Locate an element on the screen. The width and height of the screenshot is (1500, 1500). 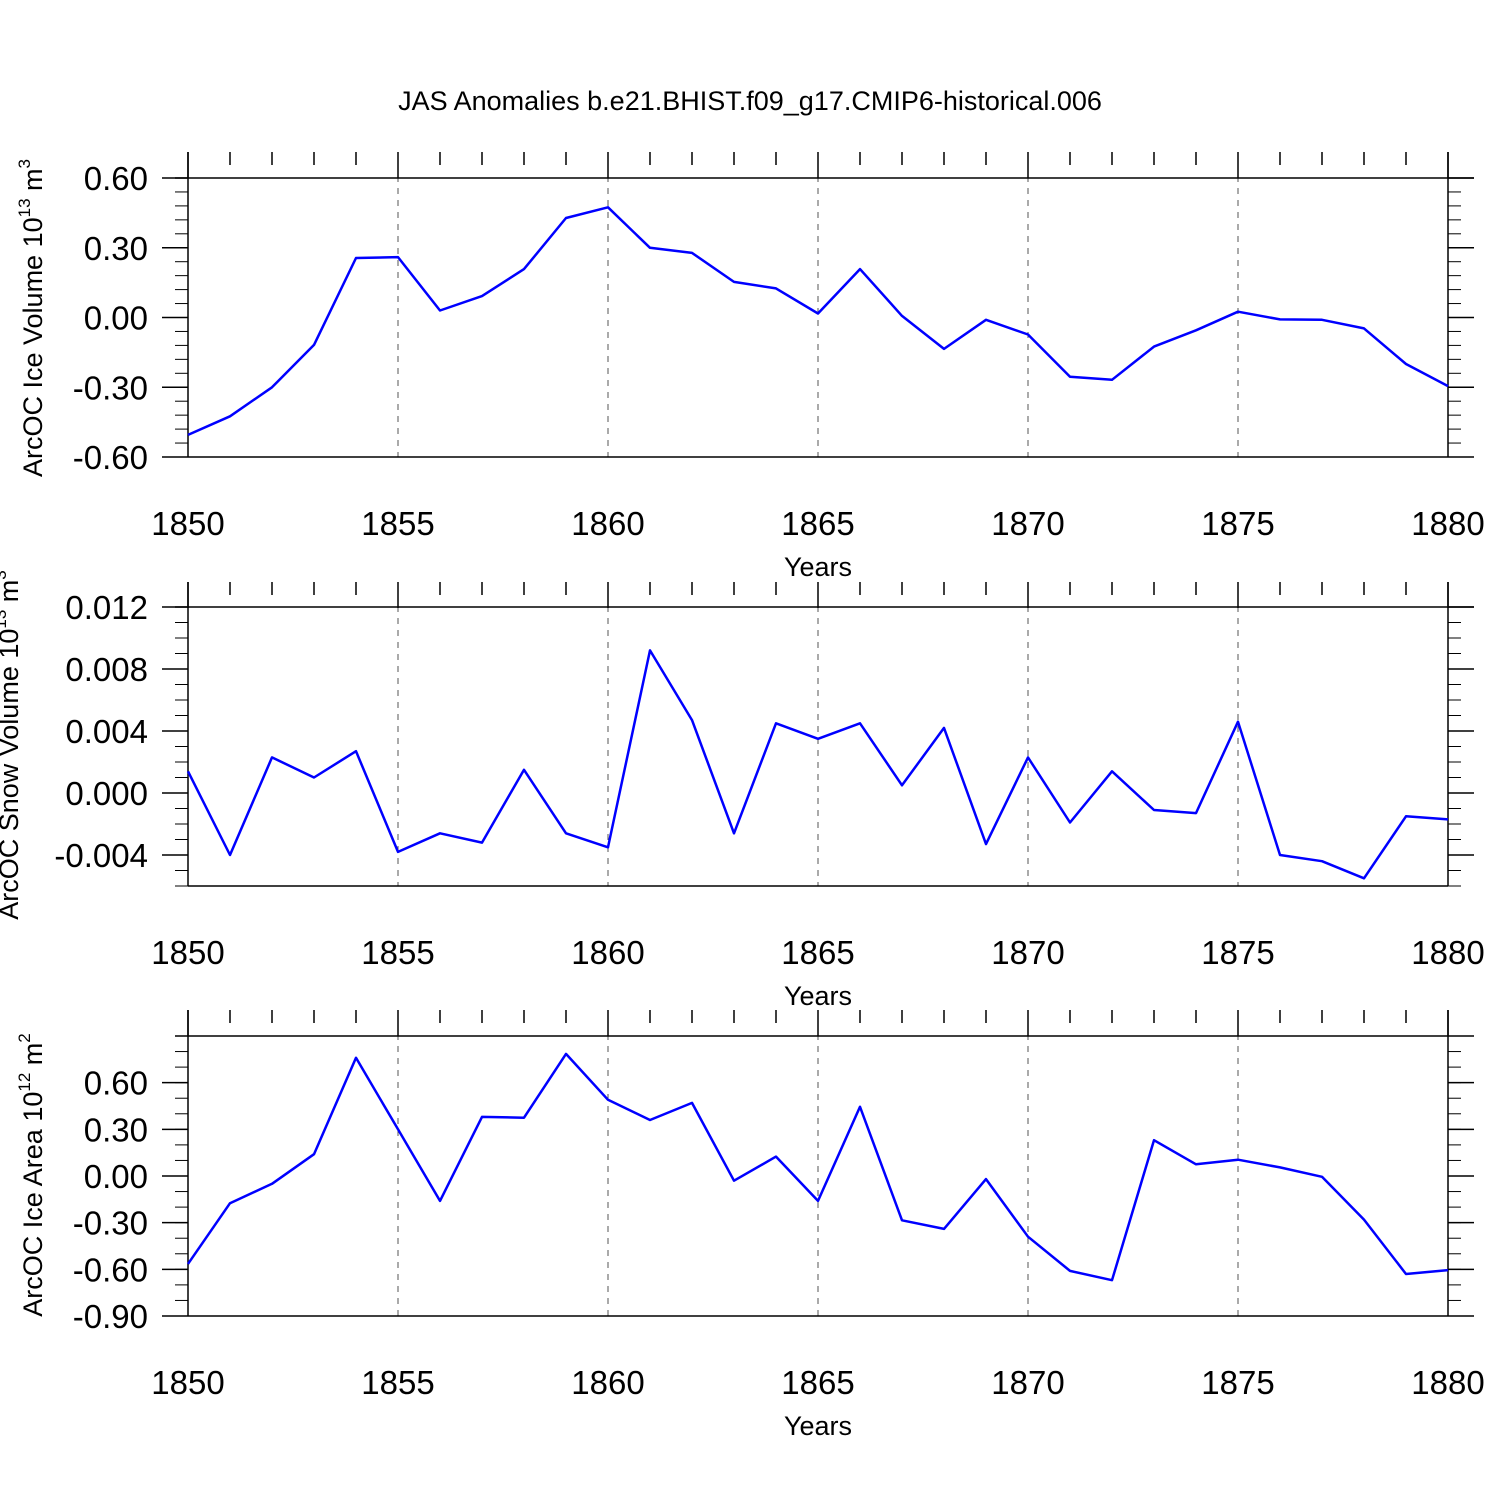
y-axis-label: ArcOC Ice Volume 1013 m3 is located at coordinates (31, 318).